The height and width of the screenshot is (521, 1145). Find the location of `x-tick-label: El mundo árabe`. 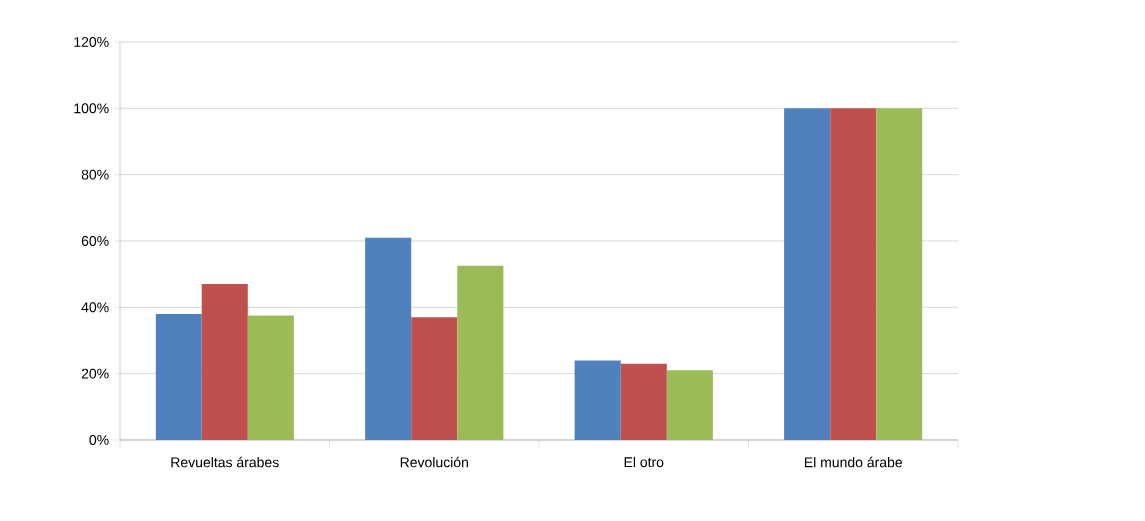

x-tick-label: El mundo árabe is located at coordinates (853, 462).